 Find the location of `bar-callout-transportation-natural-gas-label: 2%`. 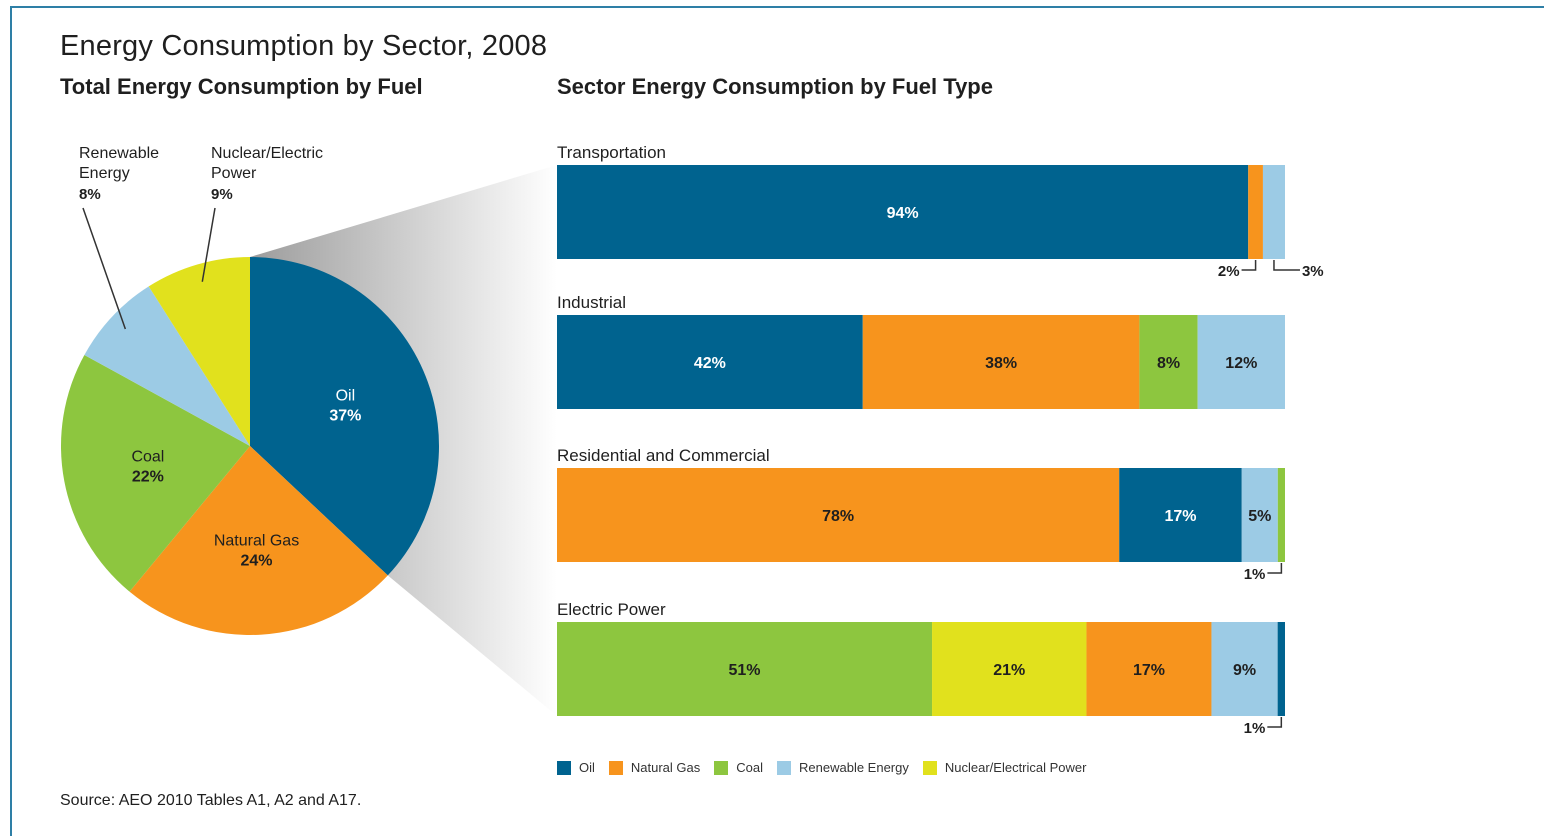

bar-callout-transportation-natural-gas-label: 2% is located at coordinates (1229, 271).